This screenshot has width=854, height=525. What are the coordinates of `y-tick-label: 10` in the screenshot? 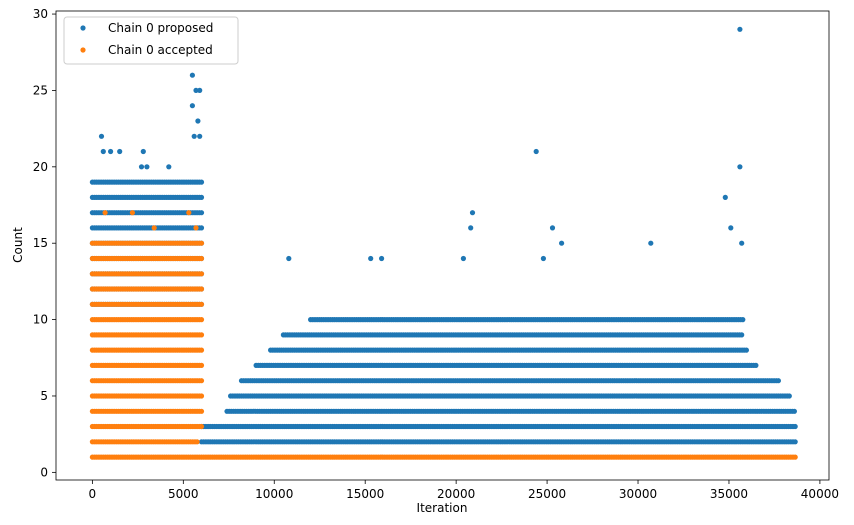 It's located at (40, 320).